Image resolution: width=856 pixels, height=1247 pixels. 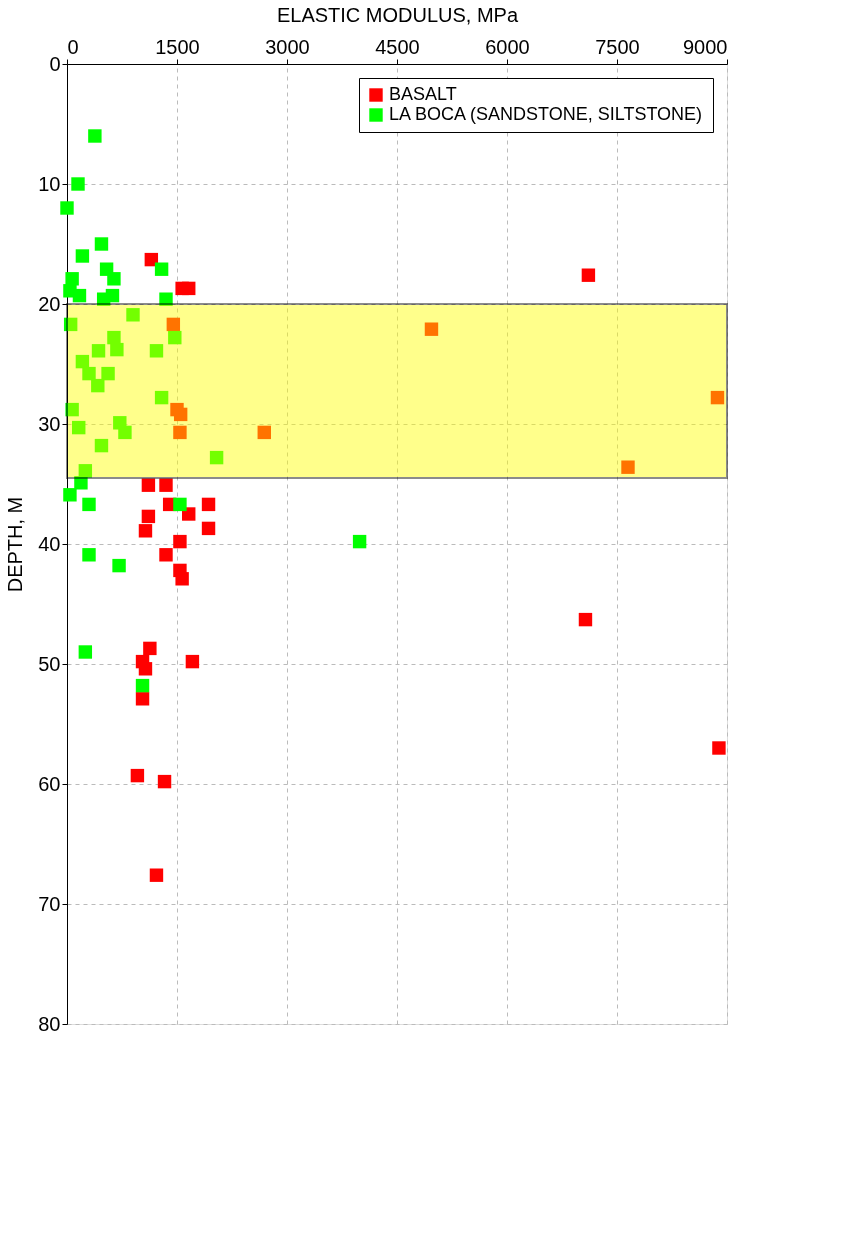 What do you see at coordinates (49, 423) in the screenshot?
I see `y-tick-label: 30` at bounding box center [49, 423].